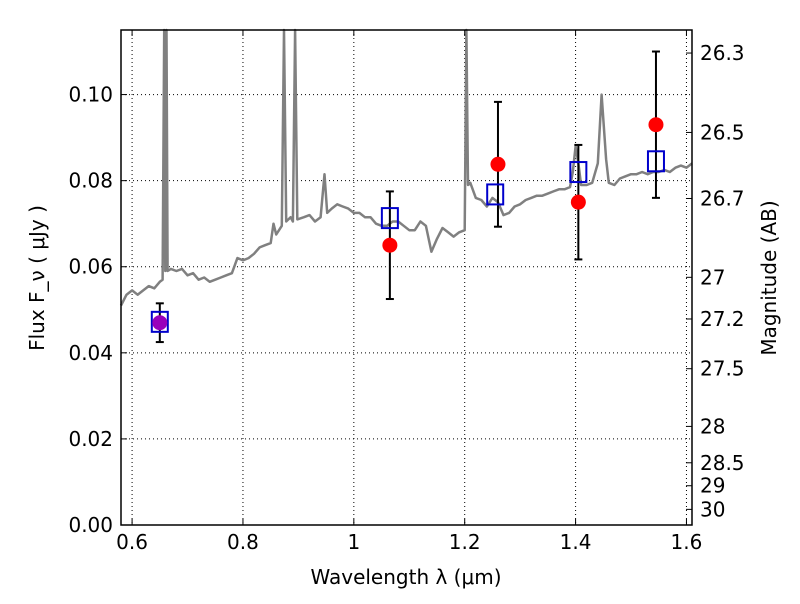  Describe the element at coordinates (722, 198) in the screenshot. I see `right-tick-label: 26.7` at that location.